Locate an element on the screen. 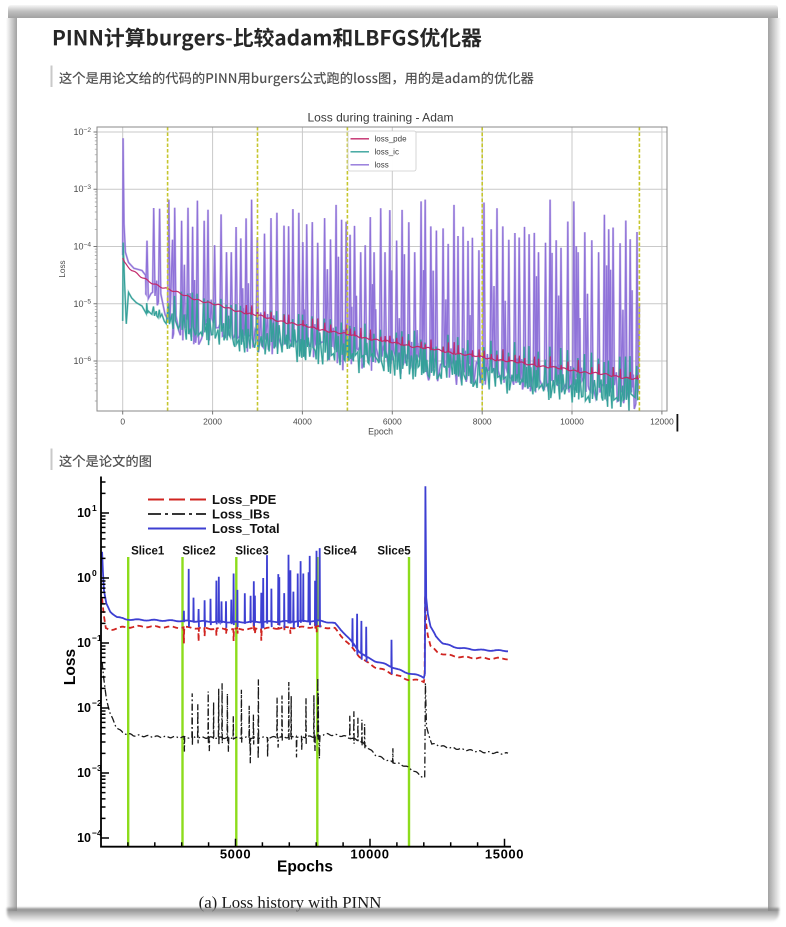 This screenshot has height=927, width=786. svg-text: Loss_IBs is located at coordinates (241, 514).